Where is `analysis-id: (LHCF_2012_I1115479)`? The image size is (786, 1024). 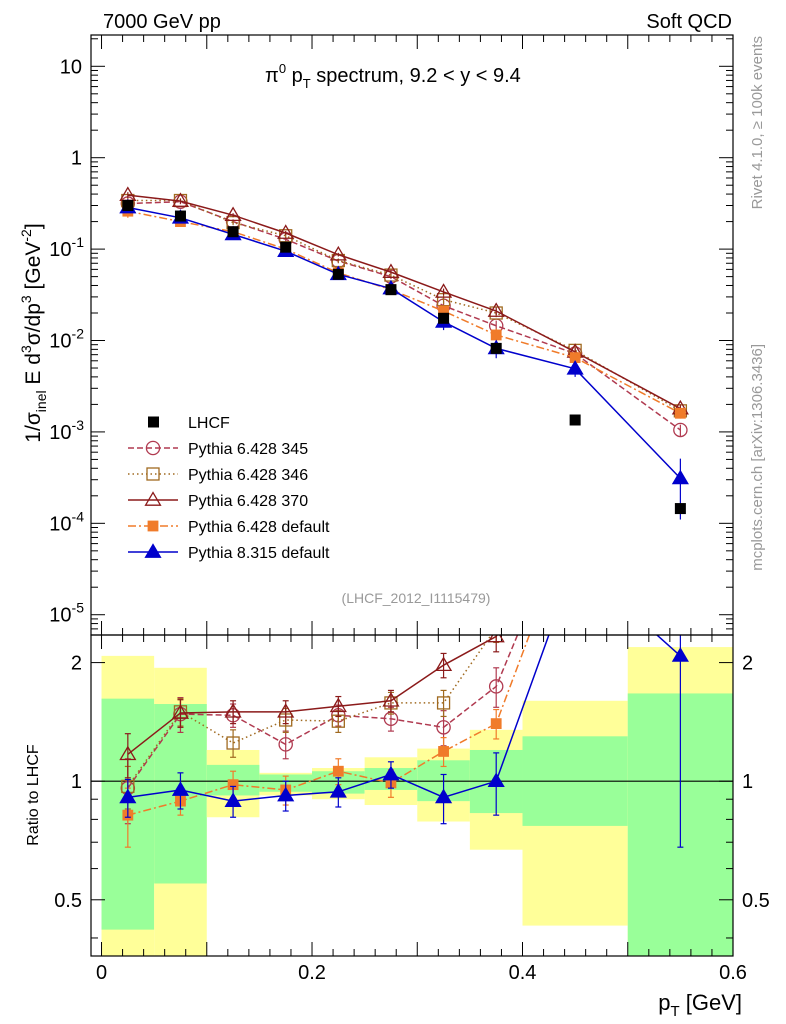
analysis-id: (LHCF_2012_I1115479) is located at coordinates (416, 598).